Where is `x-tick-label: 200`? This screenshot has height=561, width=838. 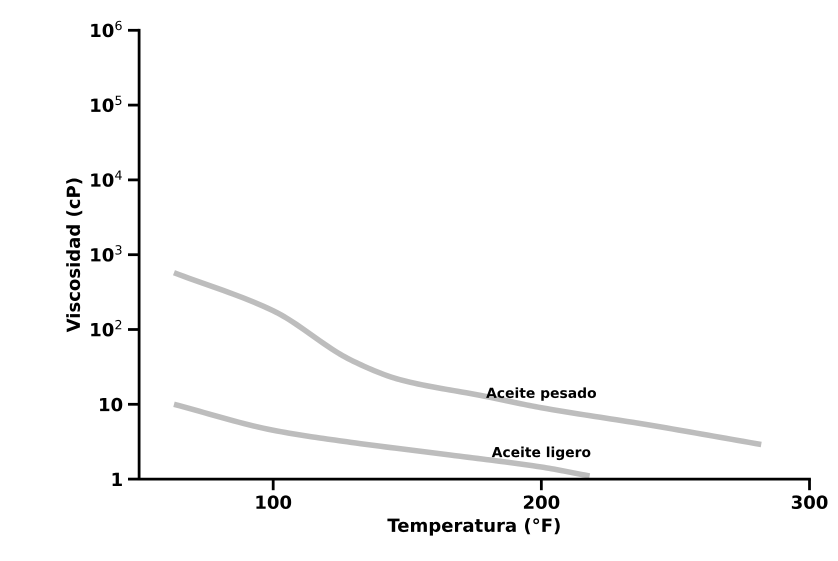 x-tick-label: 200 is located at coordinates (542, 502).